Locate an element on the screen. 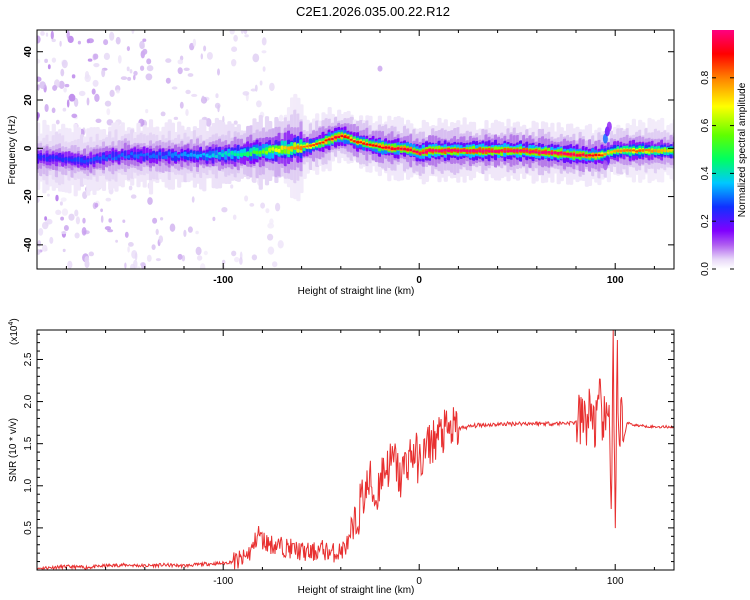  colorbar-gradient is located at coordinates (723, 149).